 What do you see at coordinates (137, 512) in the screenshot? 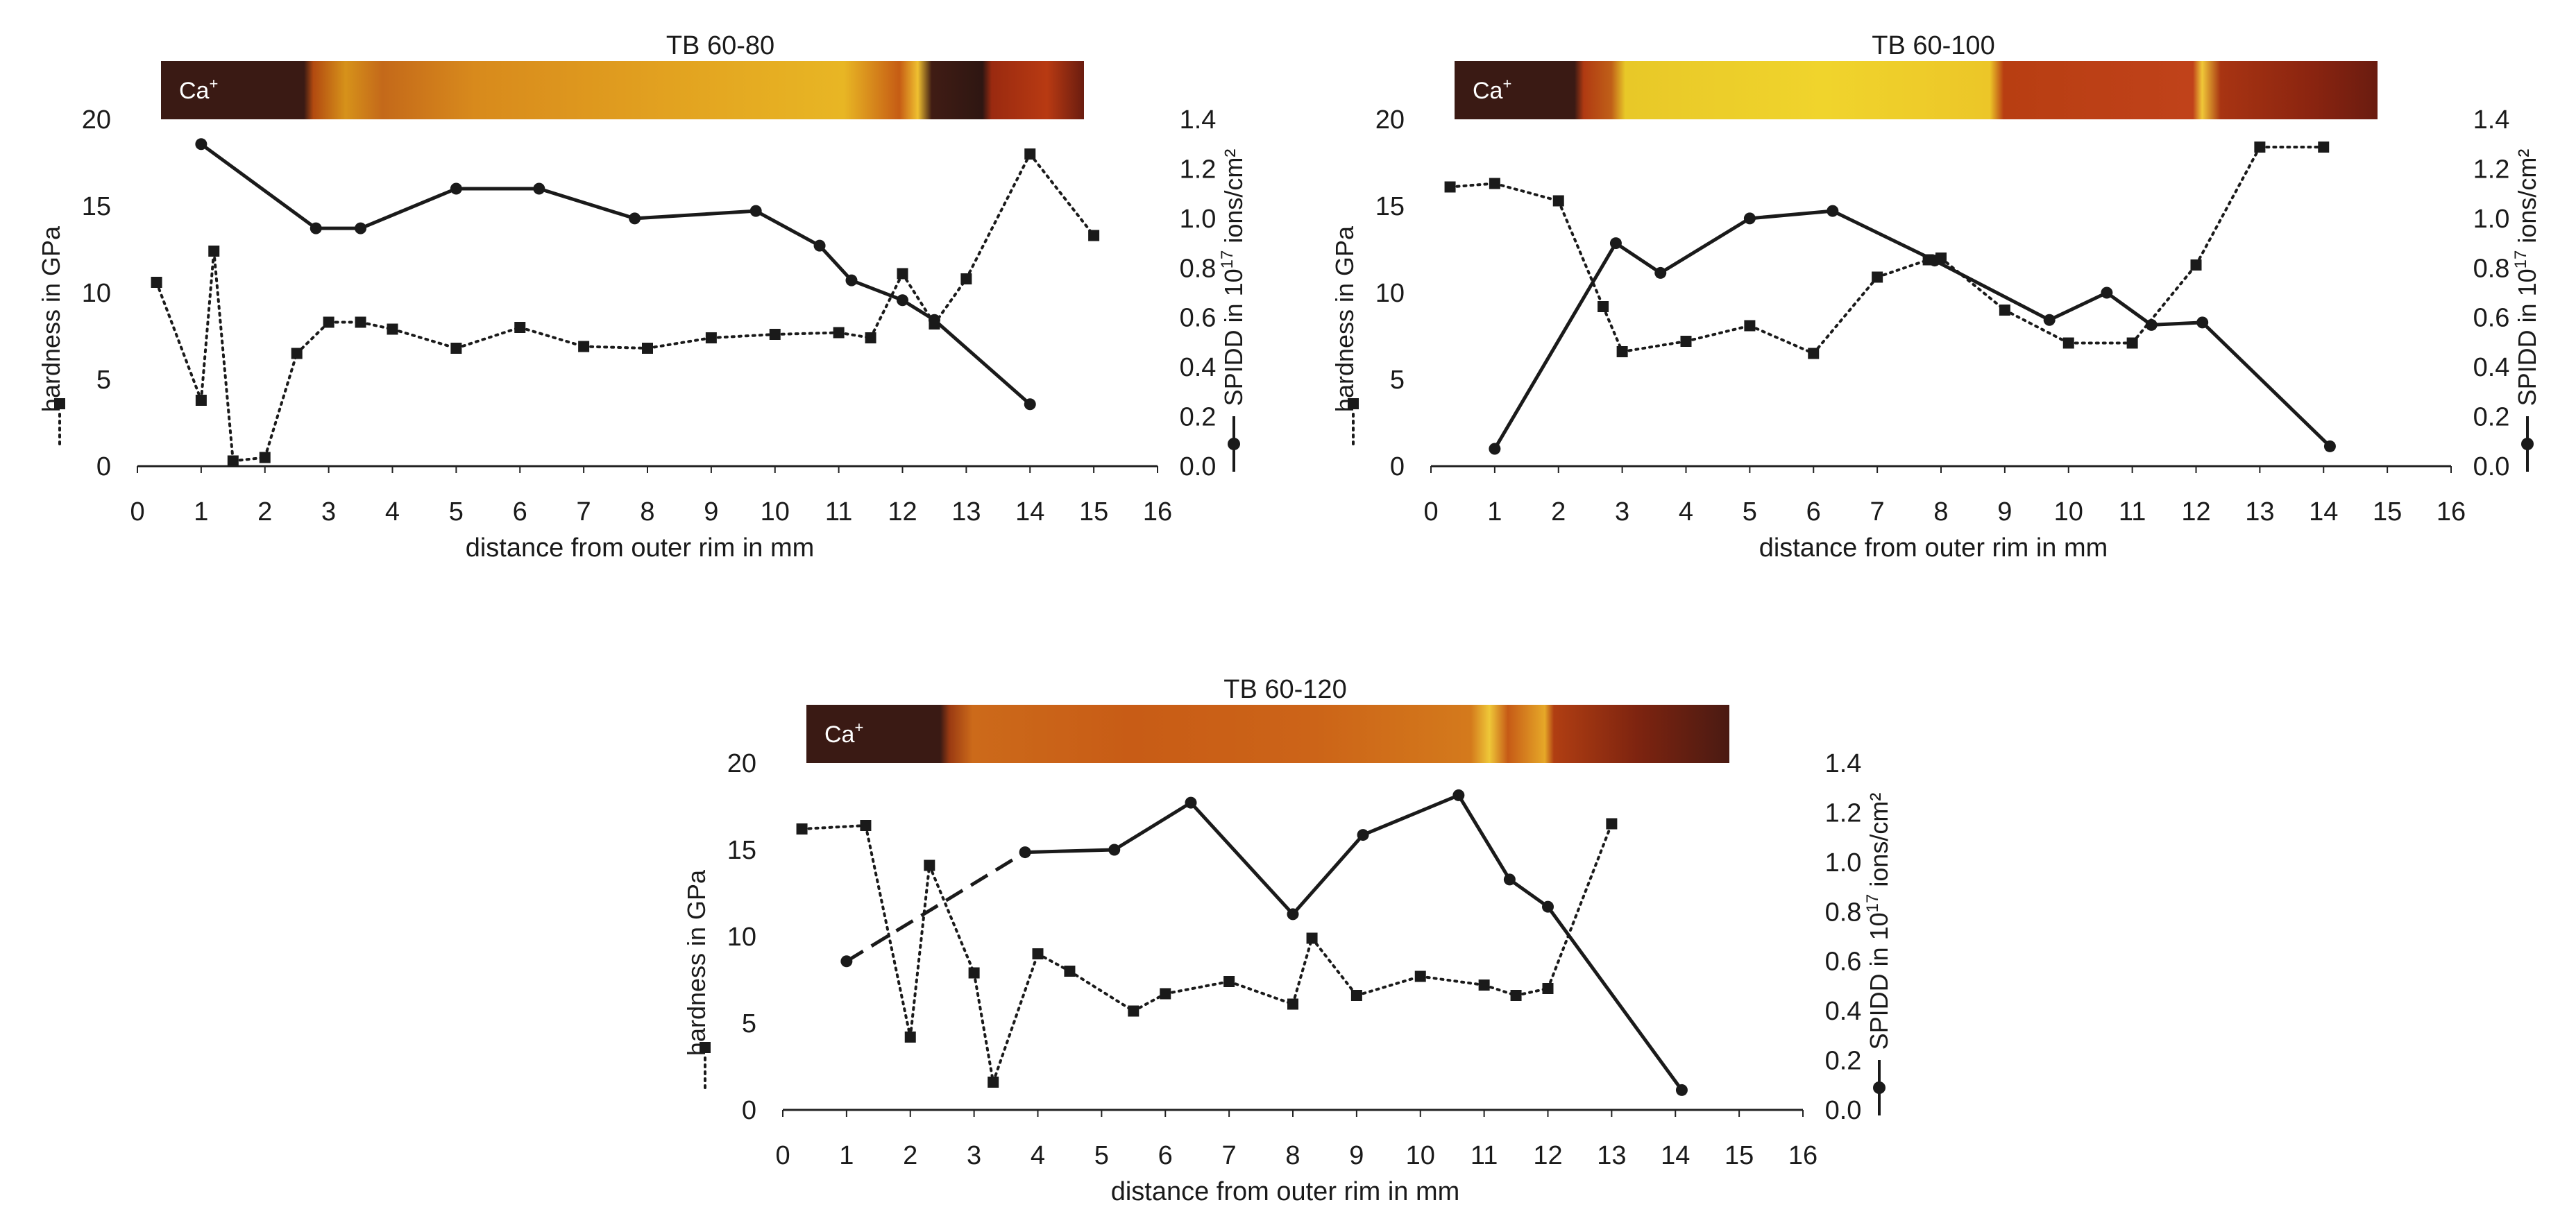
I see `x-tick-label: 0` at bounding box center [137, 512].